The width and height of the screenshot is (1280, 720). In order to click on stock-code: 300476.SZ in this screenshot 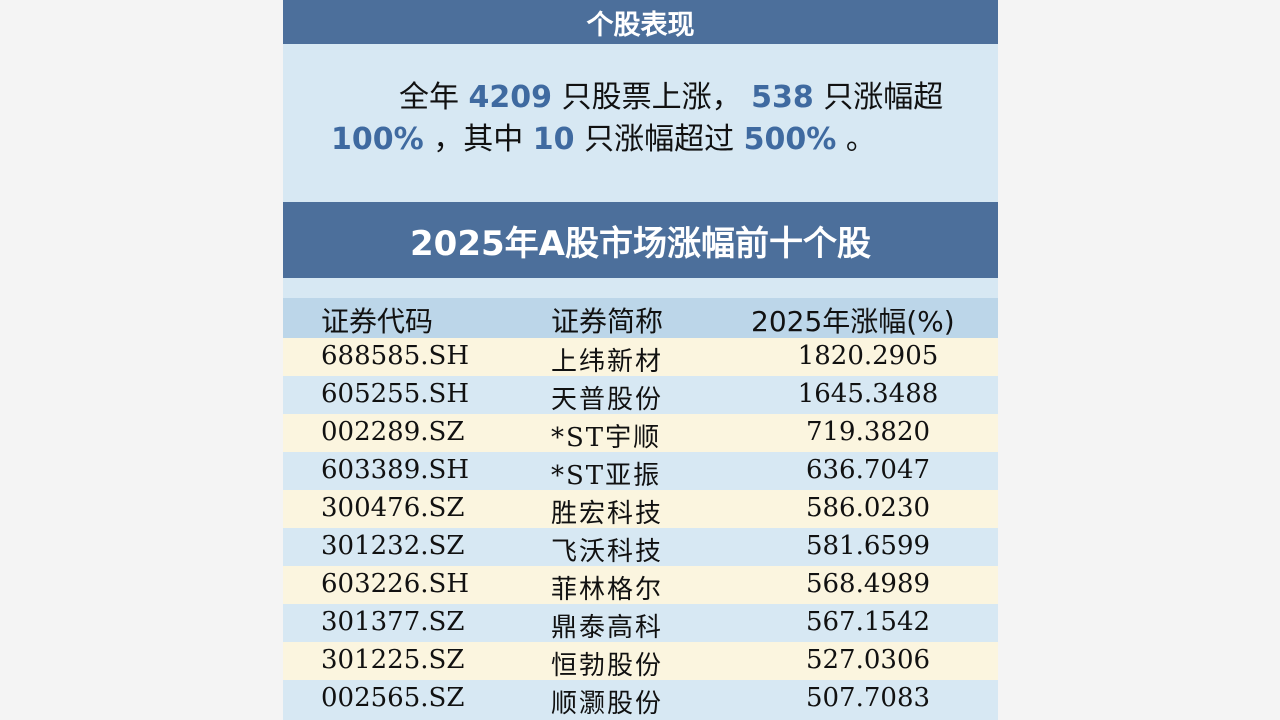, I will do `click(393, 508)`.